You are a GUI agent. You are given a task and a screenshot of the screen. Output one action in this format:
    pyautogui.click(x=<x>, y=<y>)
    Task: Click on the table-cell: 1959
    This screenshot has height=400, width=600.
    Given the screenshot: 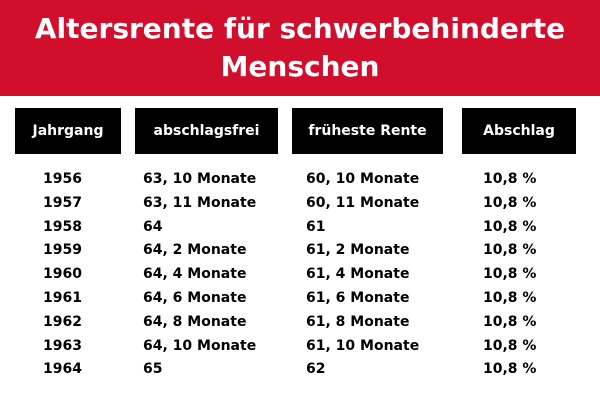 What is the action you would take?
    pyautogui.click(x=62, y=250)
    